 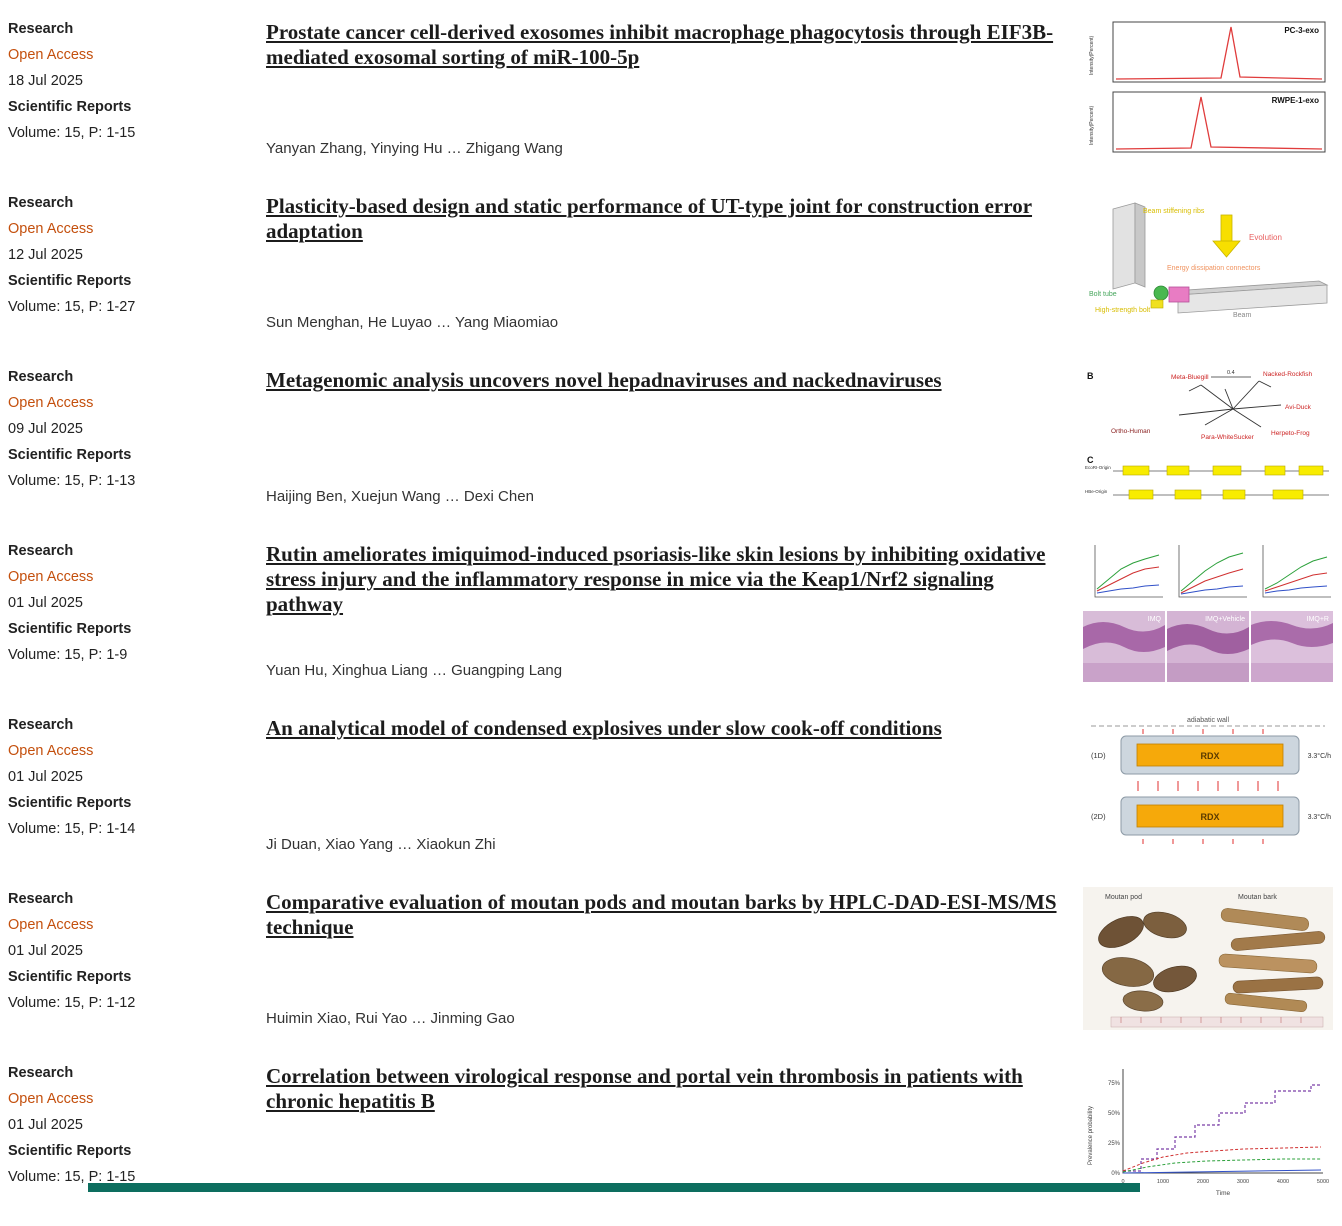 What do you see at coordinates (1096, 491) in the screenshot?
I see `genome-row2-label: HBe-Origin` at bounding box center [1096, 491].